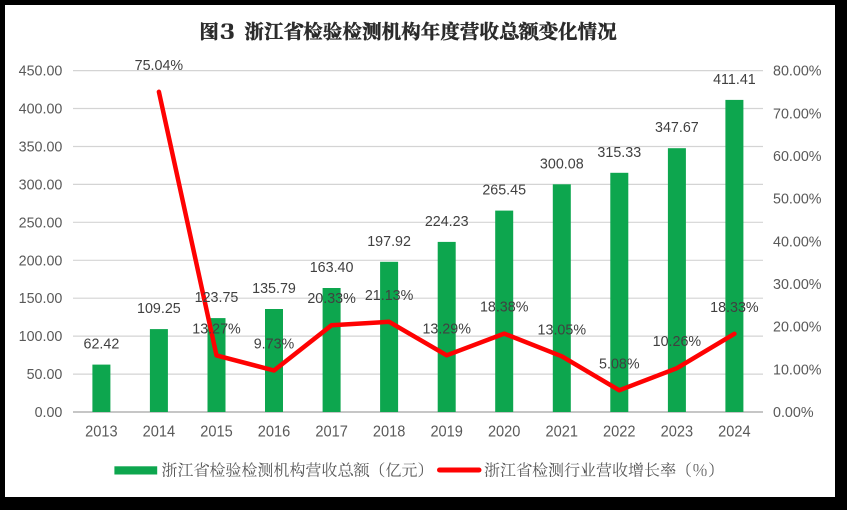  I want to click on svg-text: 265.45, so click(504, 191).